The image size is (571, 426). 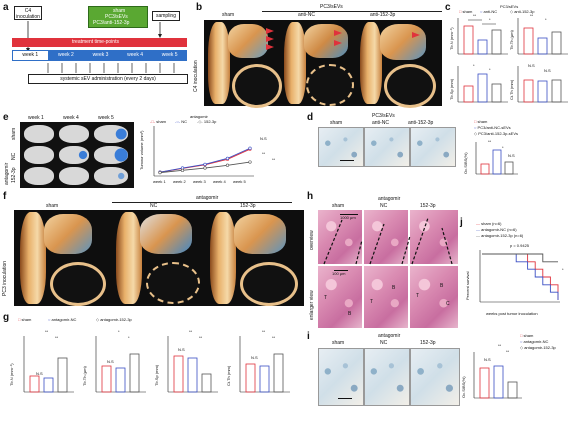 I want to click on week-2: week 2, so click(x=65, y=55).